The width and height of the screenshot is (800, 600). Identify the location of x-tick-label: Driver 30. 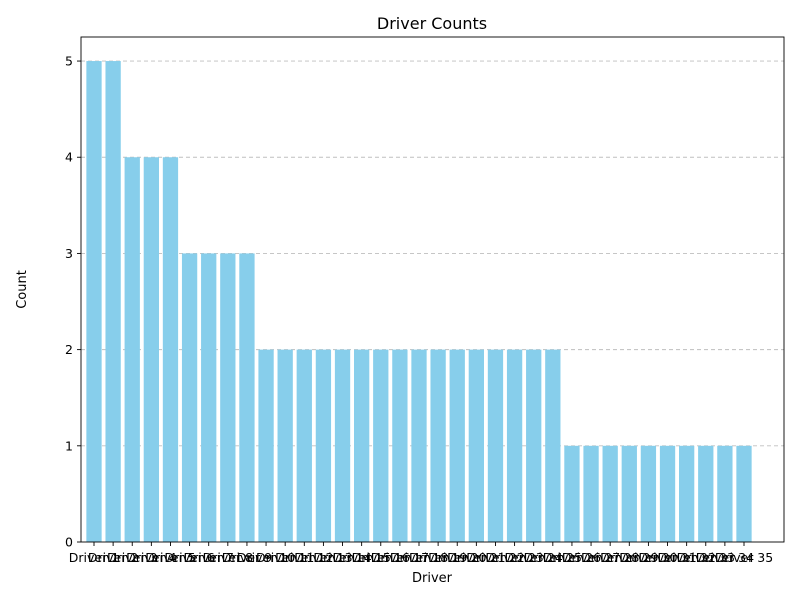
(648, 557).